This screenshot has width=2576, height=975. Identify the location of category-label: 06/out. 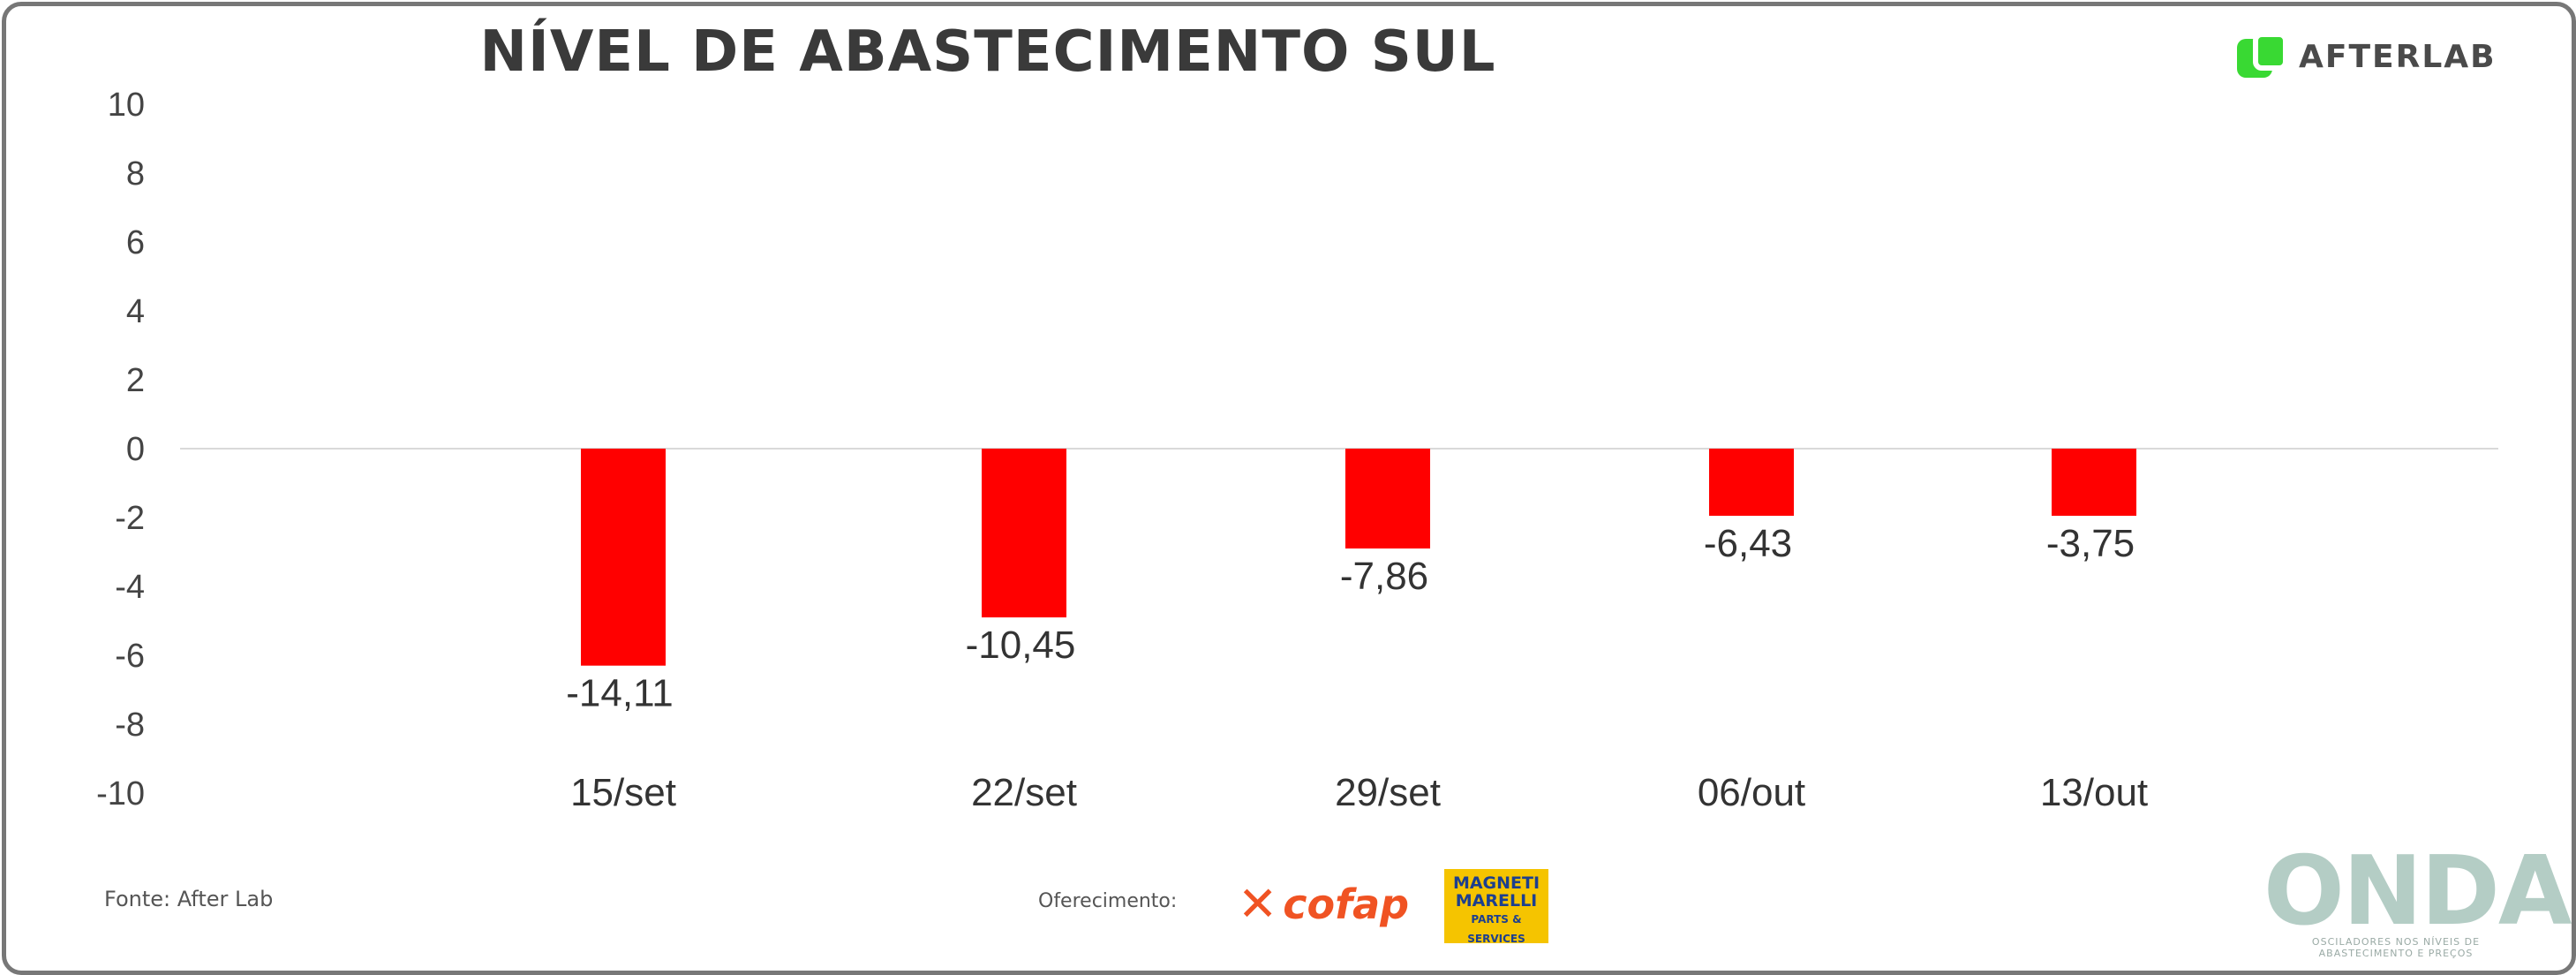
(1752, 792).